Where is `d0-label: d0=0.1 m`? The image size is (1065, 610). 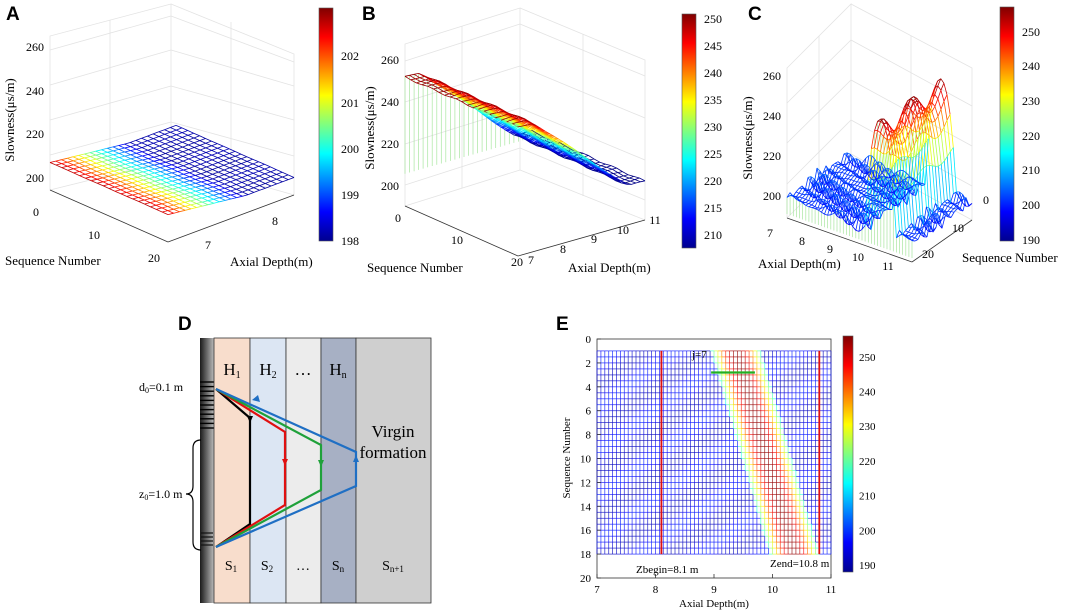 d0-label: d0=0.1 m is located at coordinates (161, 387).